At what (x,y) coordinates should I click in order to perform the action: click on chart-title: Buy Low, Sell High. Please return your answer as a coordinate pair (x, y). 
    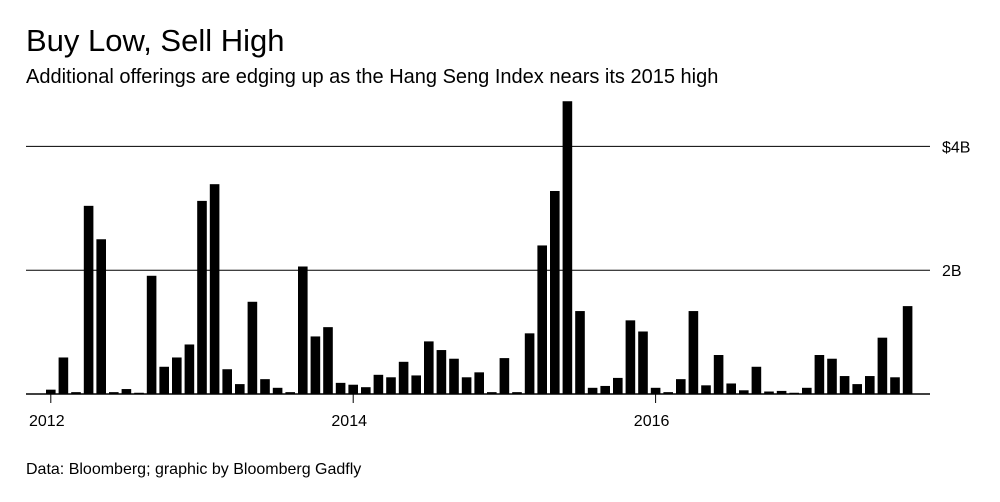
    Looking at the image, I should click on (155, 40).